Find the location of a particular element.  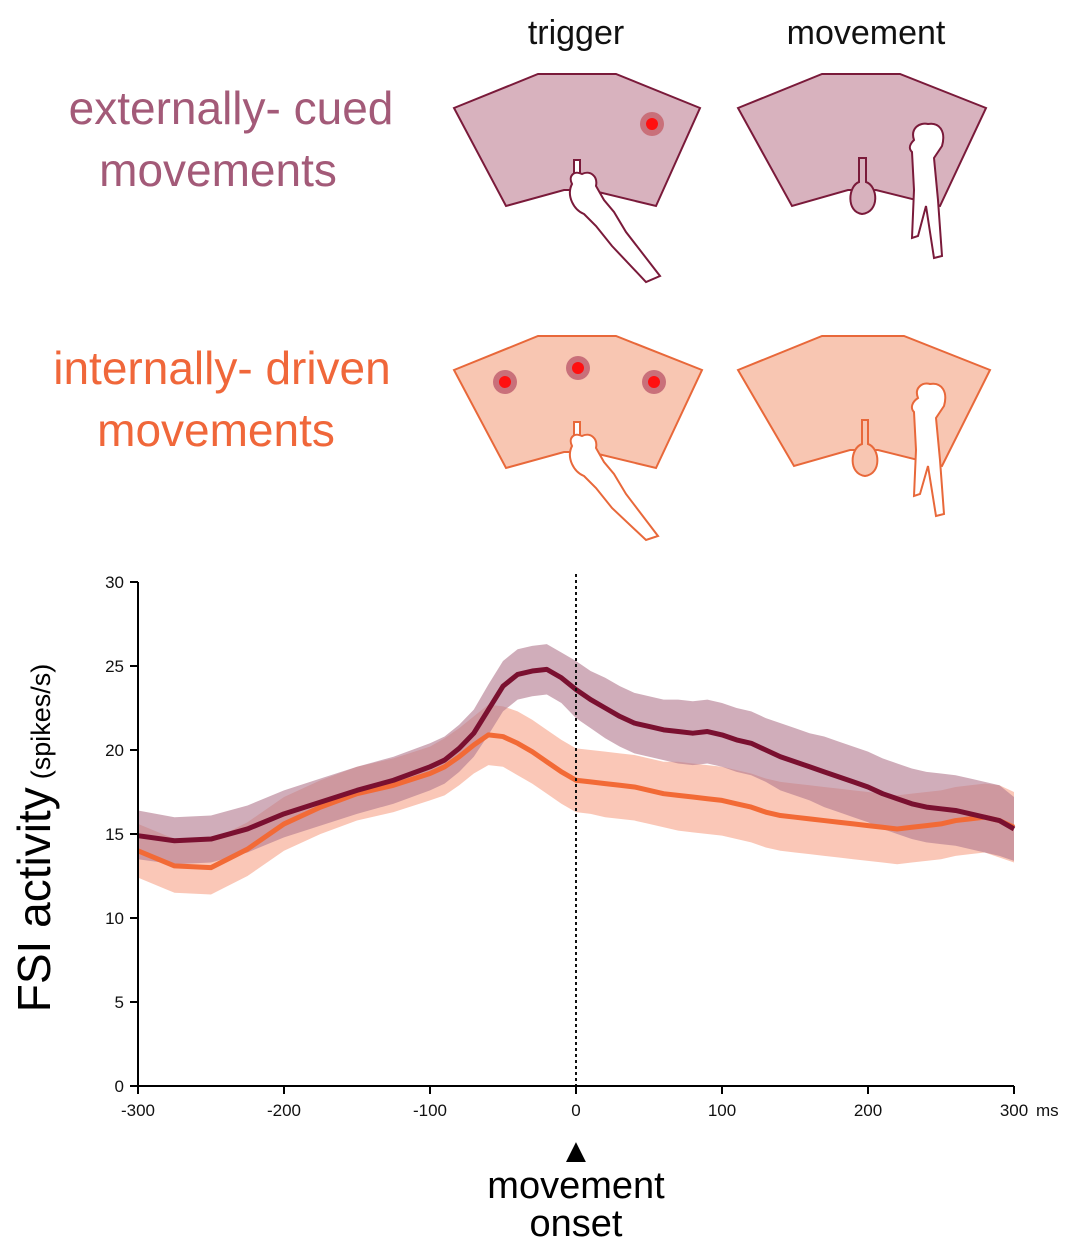

y-tick-label: 25 is located at coordinates (114, 666).